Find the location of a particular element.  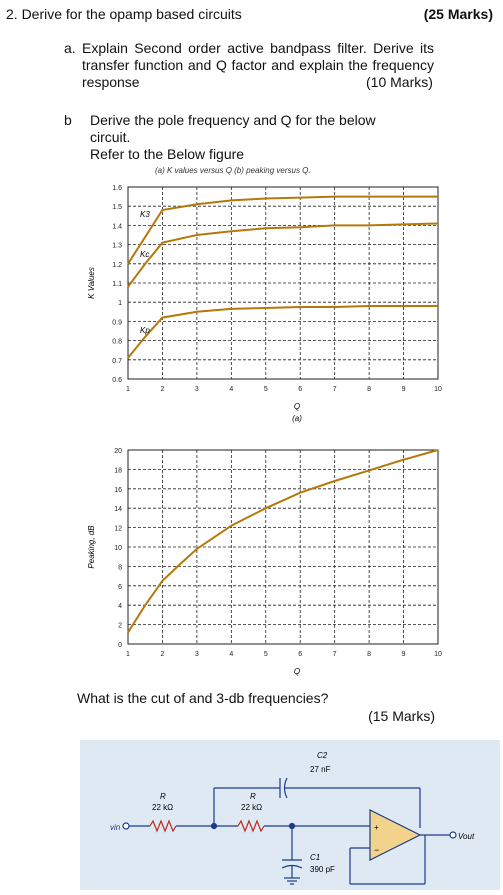

vout-label: Vout is located at coordinates (466, 836).